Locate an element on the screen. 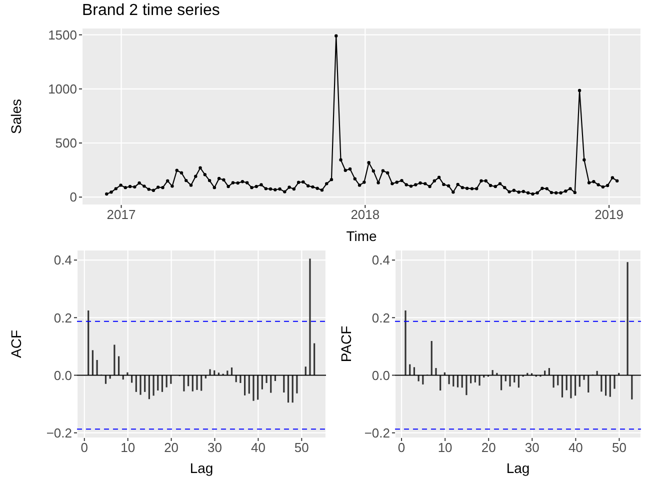 The image size is (645, 477). y-axis-title: ACF is located at coordinates (16, 344).